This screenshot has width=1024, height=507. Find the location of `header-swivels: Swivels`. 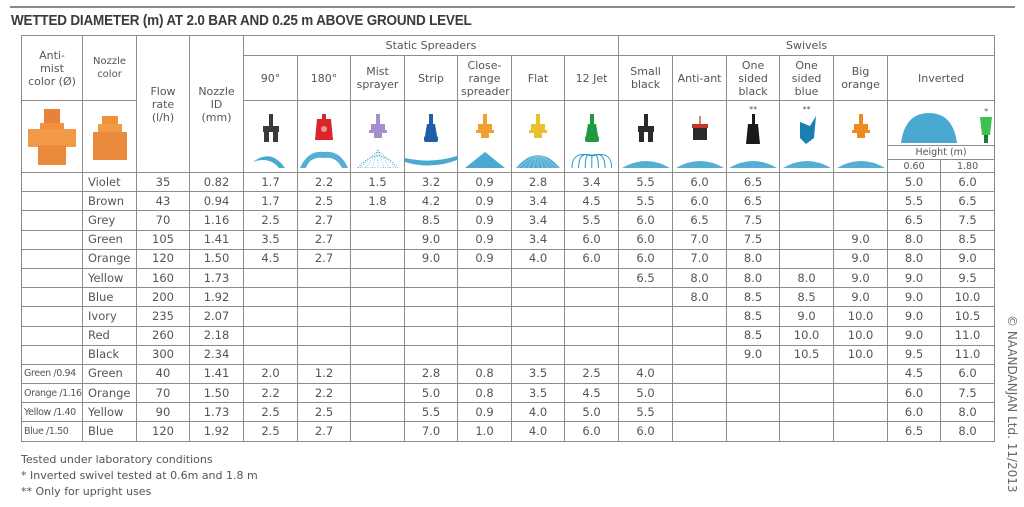

header-swivels: Swivels is located at coordinates (807, 45).